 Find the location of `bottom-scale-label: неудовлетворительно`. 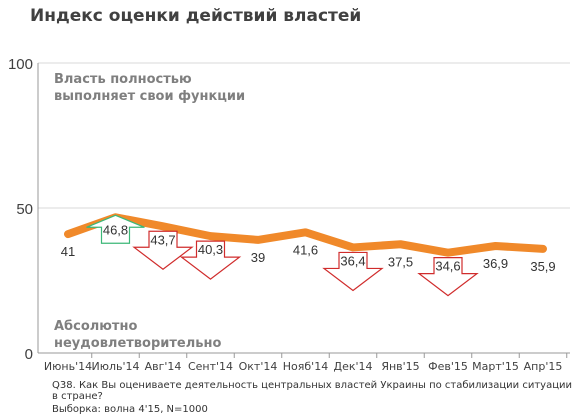

bottom-scale-label: неудовлетворительно is located at coordinates (137, 343).